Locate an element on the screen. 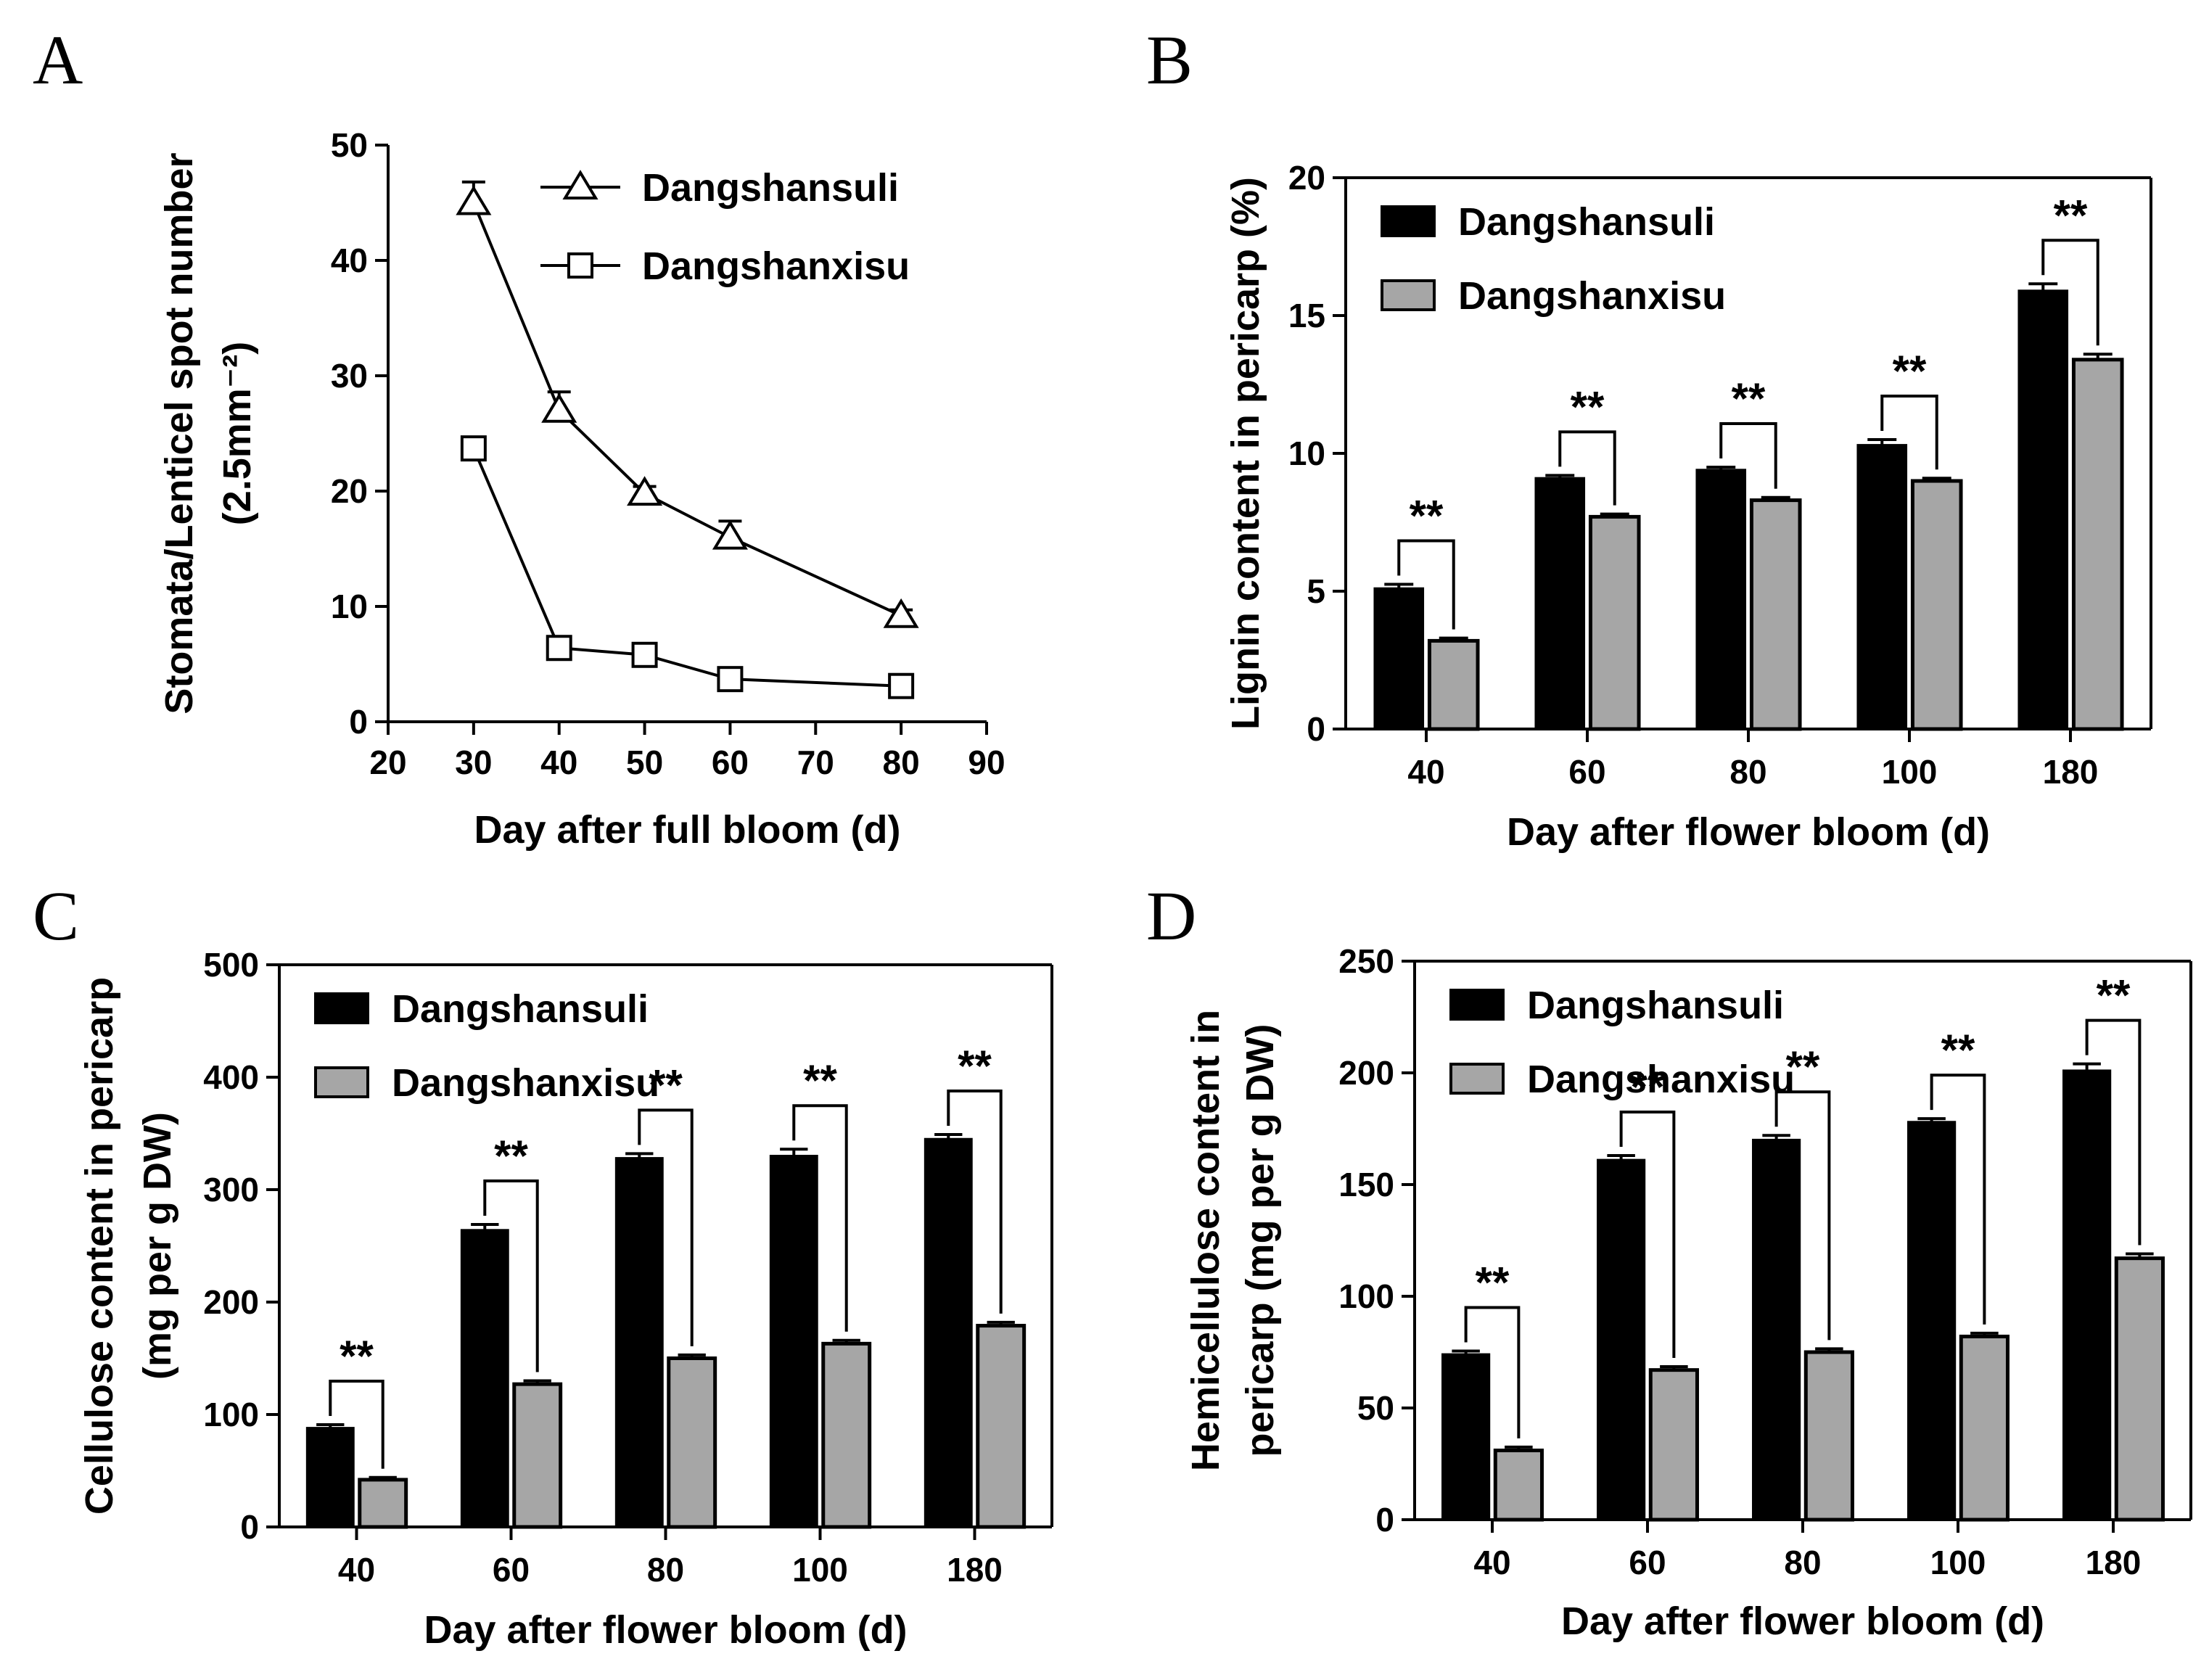  legend-marker-triangle is located at coordinates (580, 184).